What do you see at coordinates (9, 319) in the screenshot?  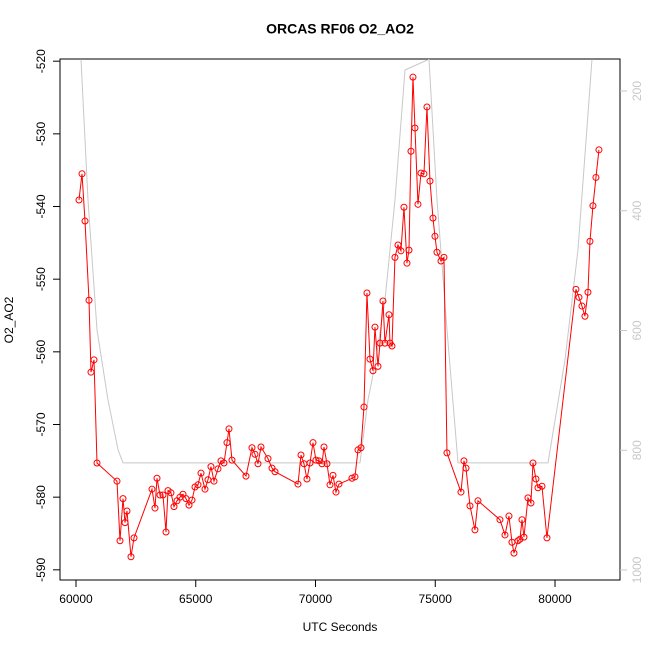 I see `y-axis-label: O2_AO2` at bounding box center [9, 319].